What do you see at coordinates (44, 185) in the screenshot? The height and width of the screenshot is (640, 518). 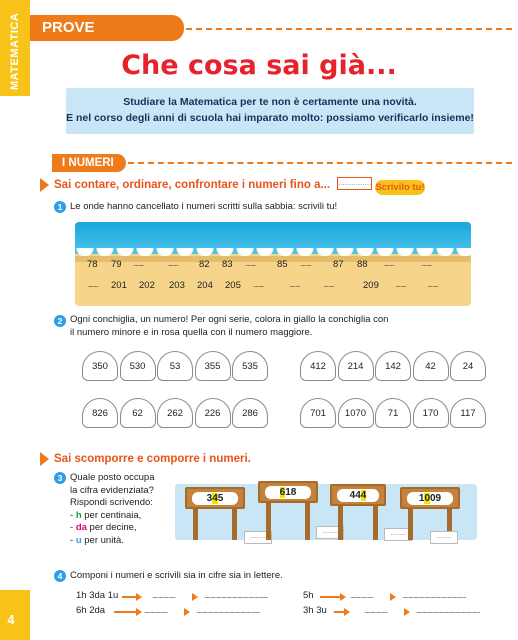 I see `chevron-right-icon` at bounding box center [44, 185].